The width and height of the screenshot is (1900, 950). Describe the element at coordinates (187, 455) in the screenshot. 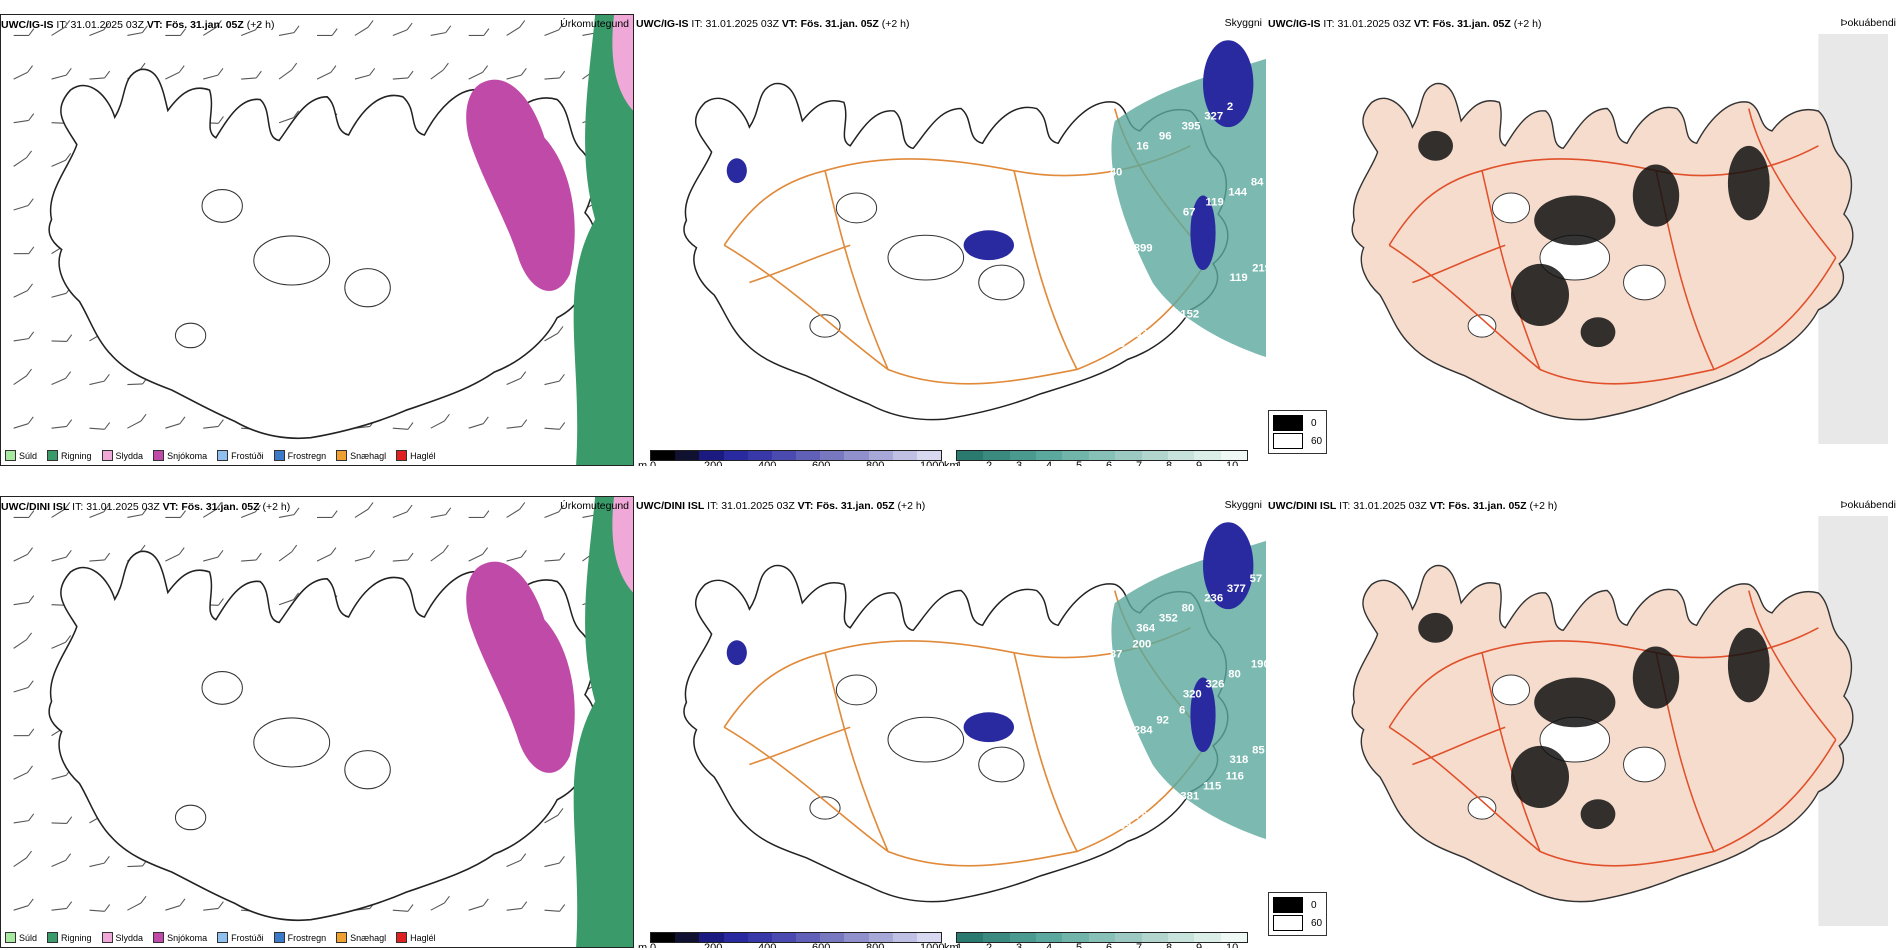

I see `legend-label: Snjókoma` at that location.